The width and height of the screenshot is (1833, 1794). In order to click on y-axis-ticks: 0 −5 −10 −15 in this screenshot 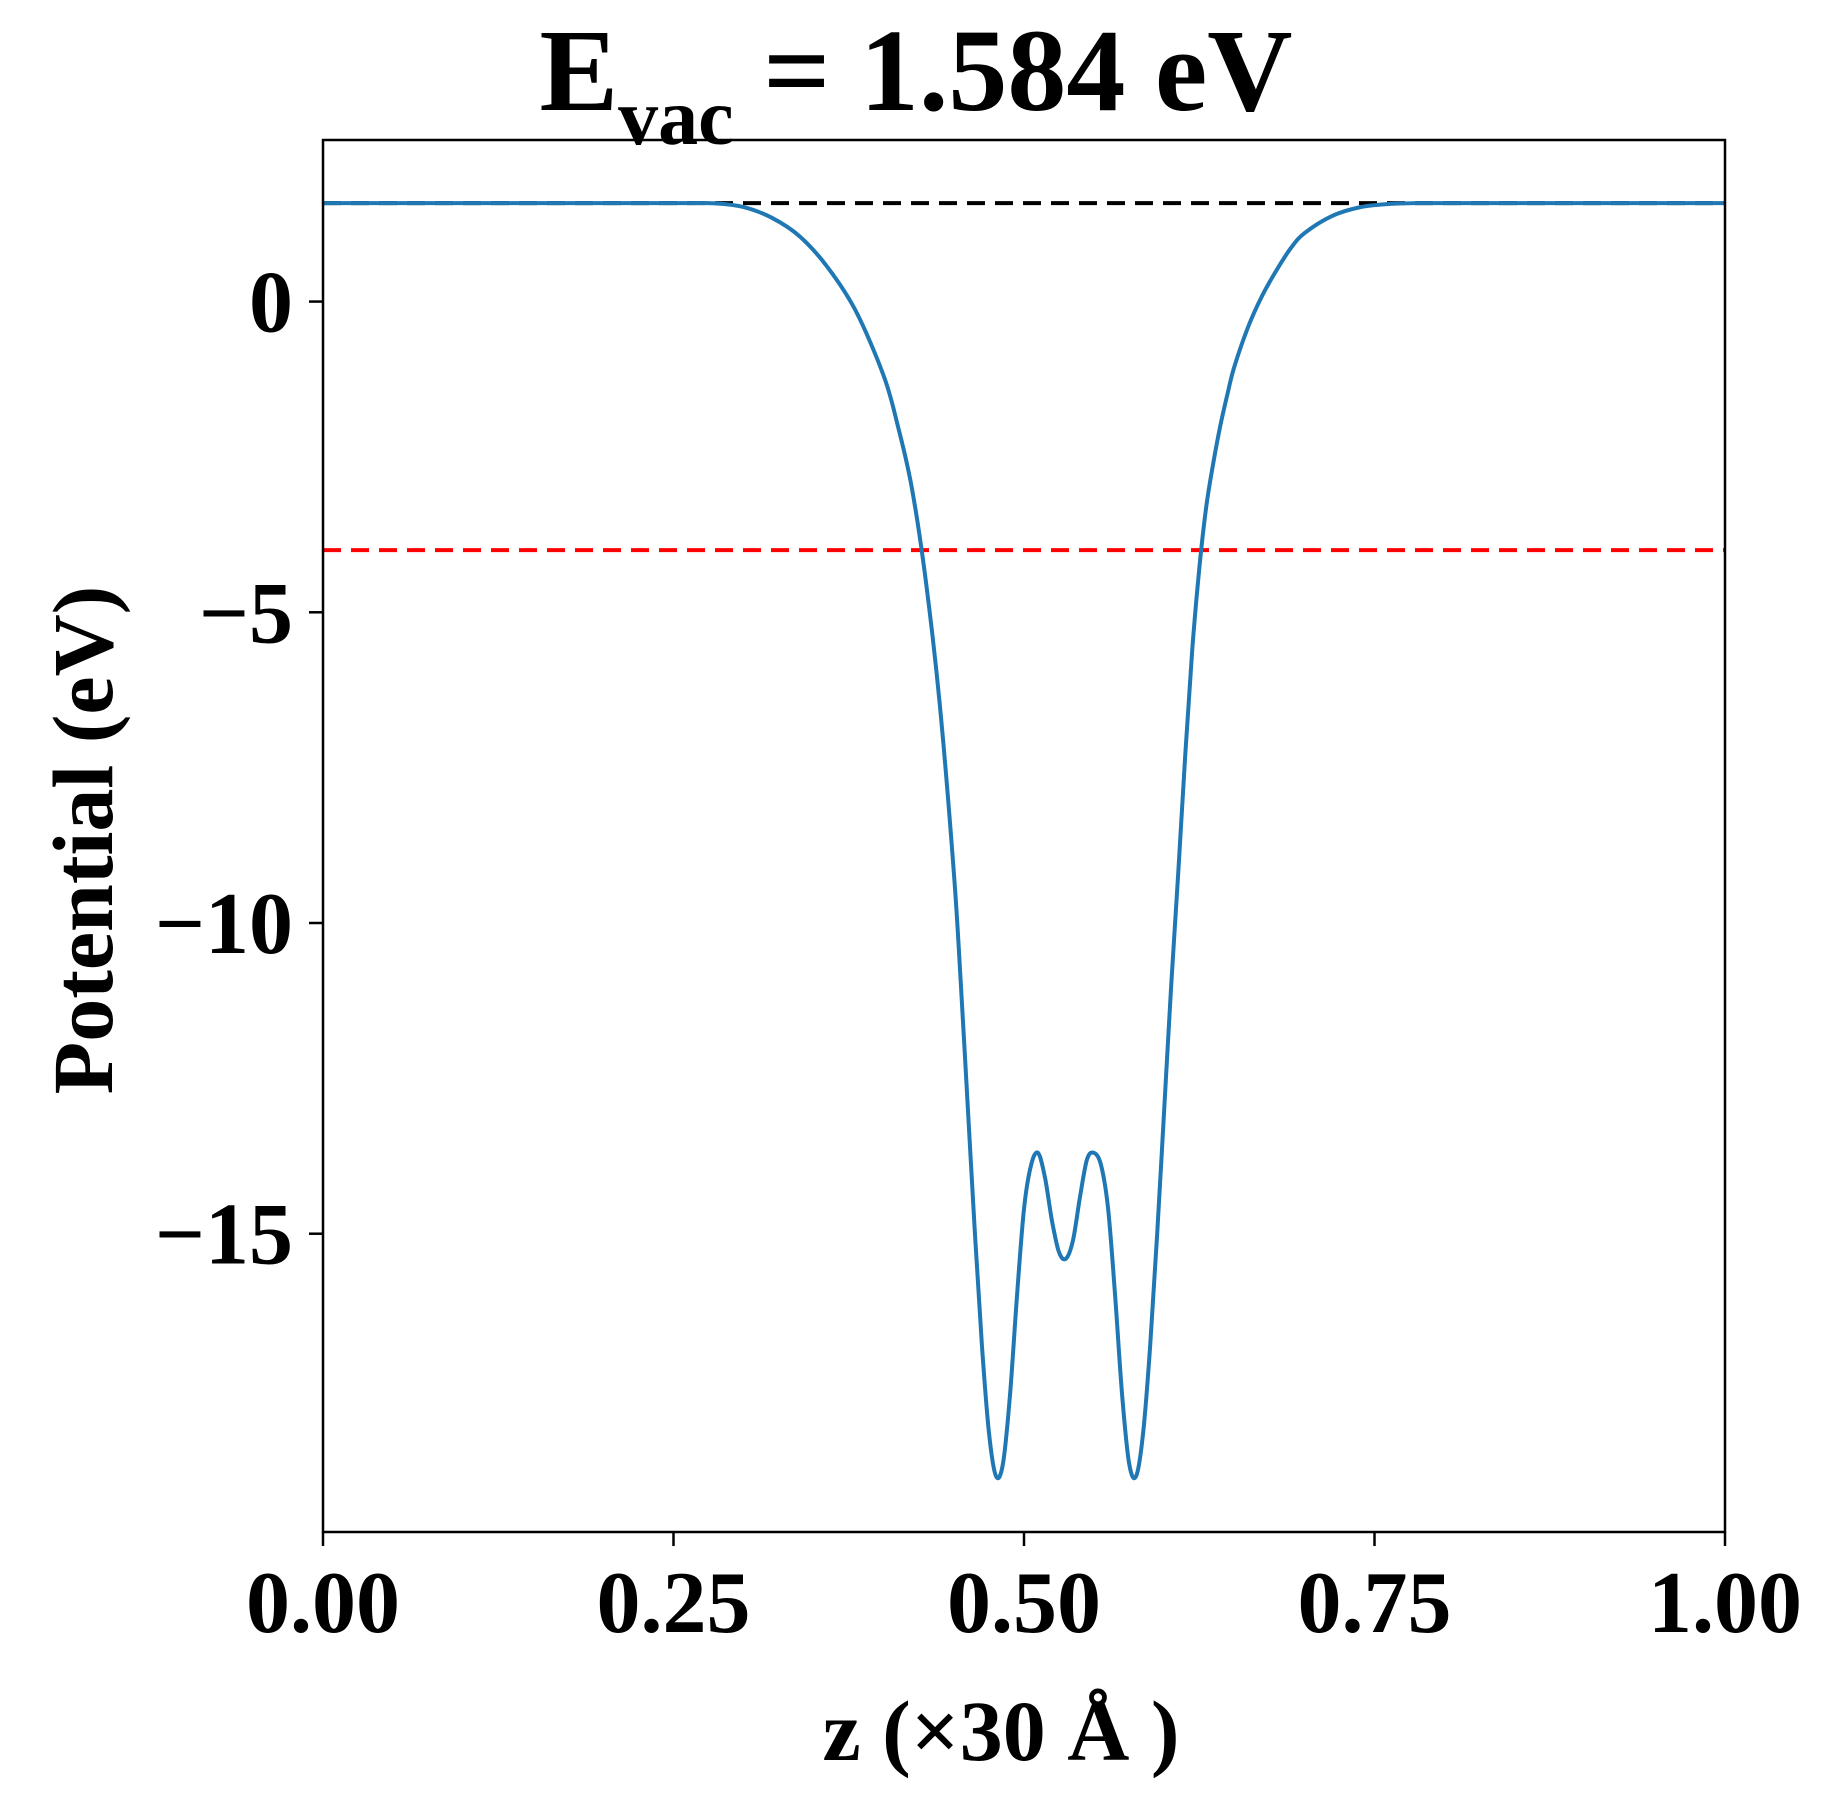, I will do `click(239, 769)`.